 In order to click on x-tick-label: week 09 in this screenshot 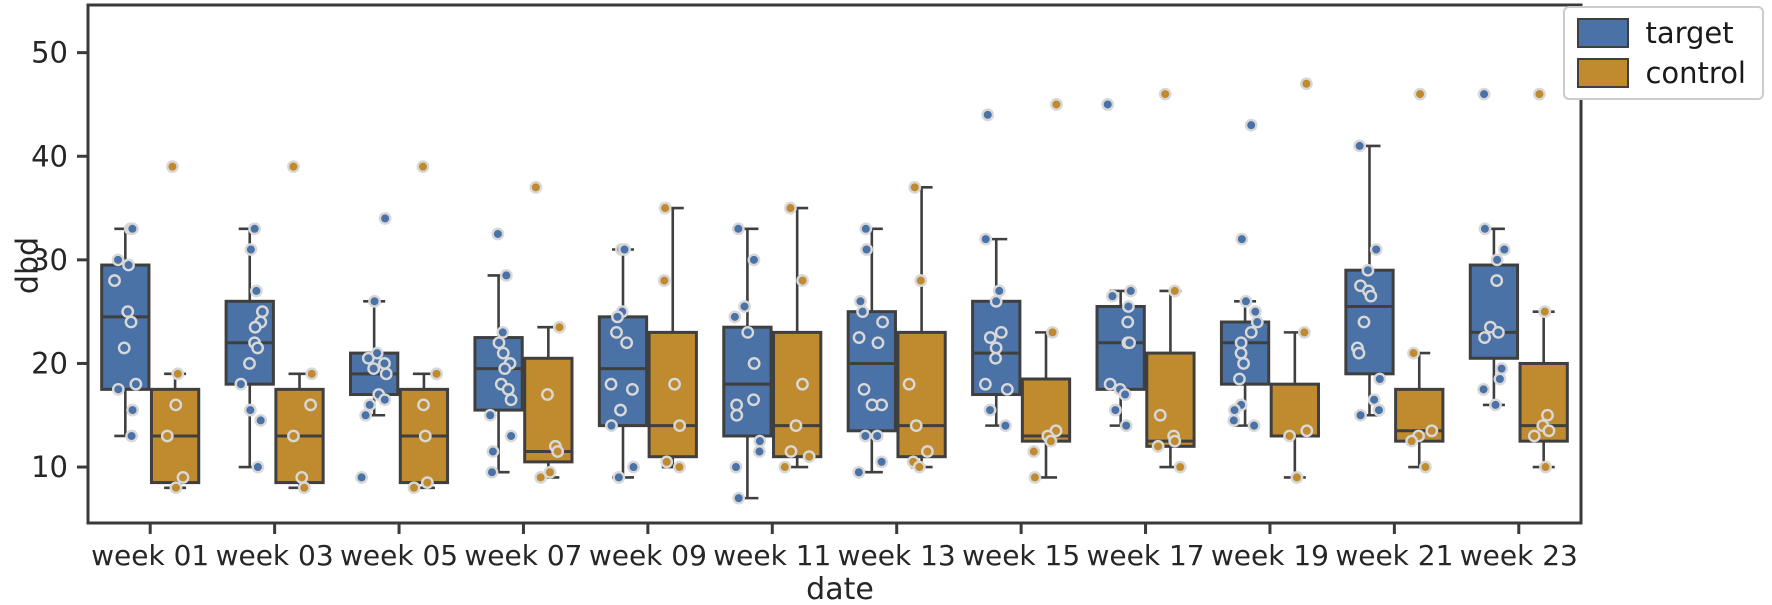, I will do `click(648, 555)`.